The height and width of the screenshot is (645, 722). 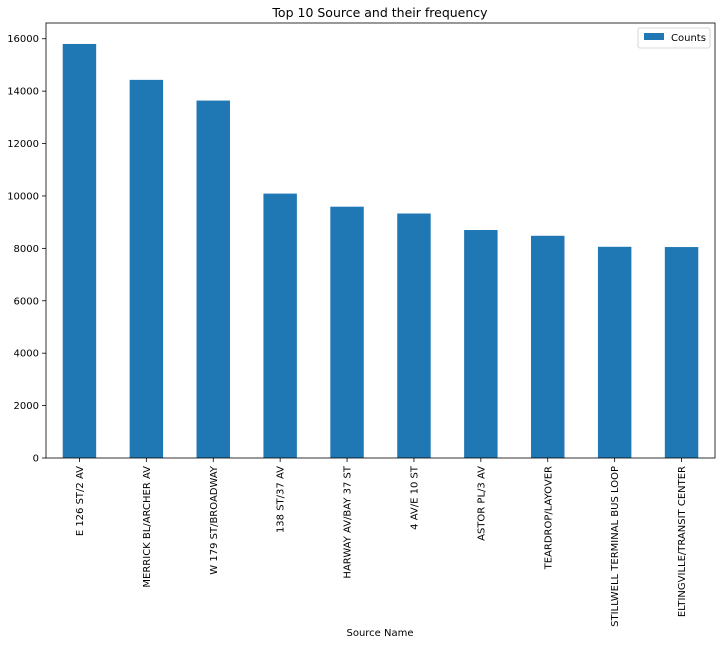 I want to click on y-tick-label-6: 12000, so click(x=23, y=144).